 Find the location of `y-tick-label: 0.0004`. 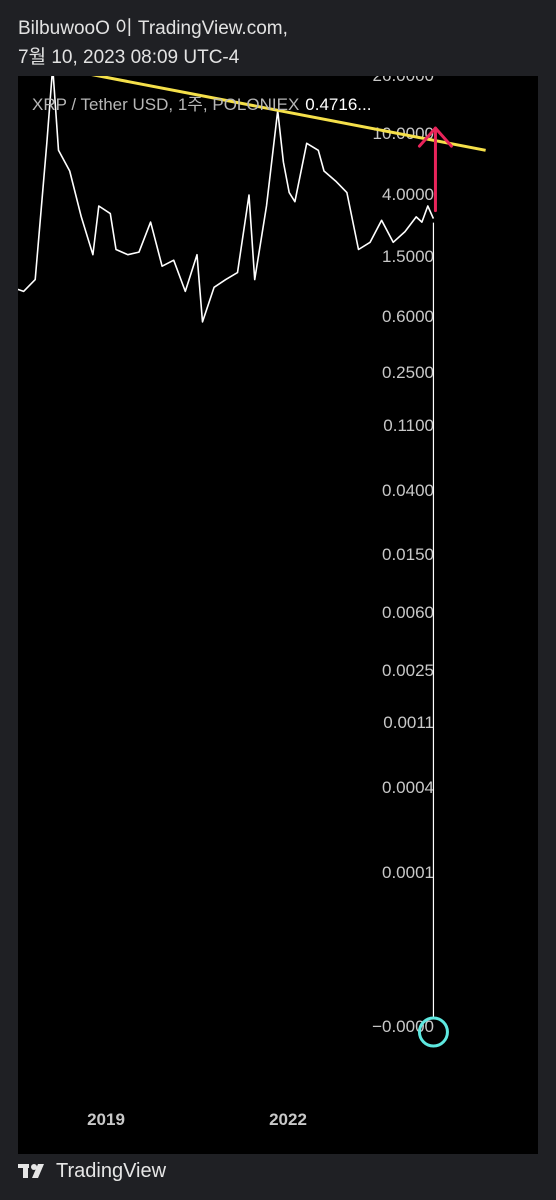

y-tick-label: 0.0004 is located at coordinates (408, 787).